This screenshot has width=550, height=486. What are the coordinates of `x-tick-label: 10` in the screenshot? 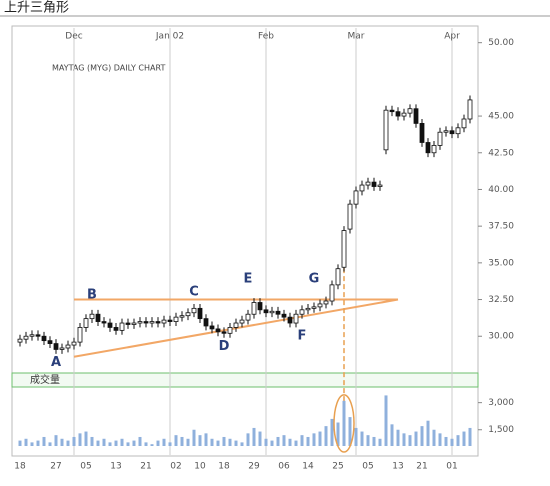 It's located at (200, 467).